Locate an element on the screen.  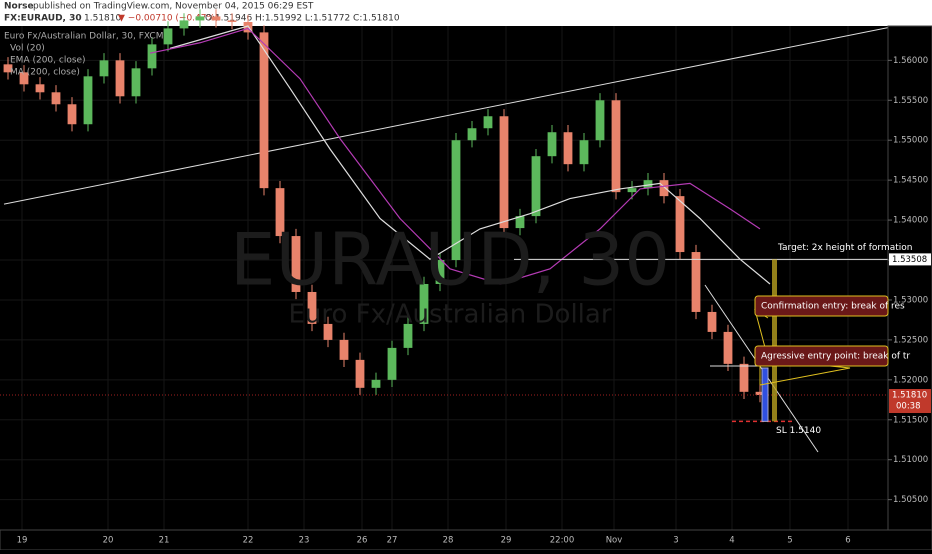
x-tick-label: 19 is located at coordinates (22, 541).